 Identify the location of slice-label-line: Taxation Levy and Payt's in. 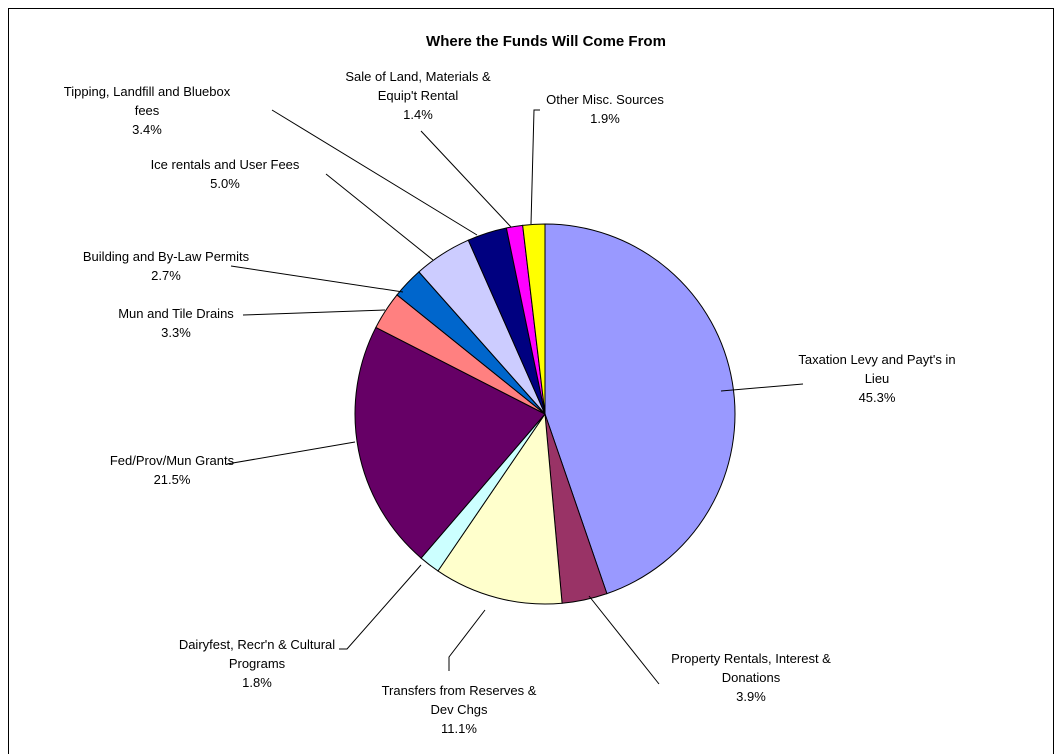
(876, 359).